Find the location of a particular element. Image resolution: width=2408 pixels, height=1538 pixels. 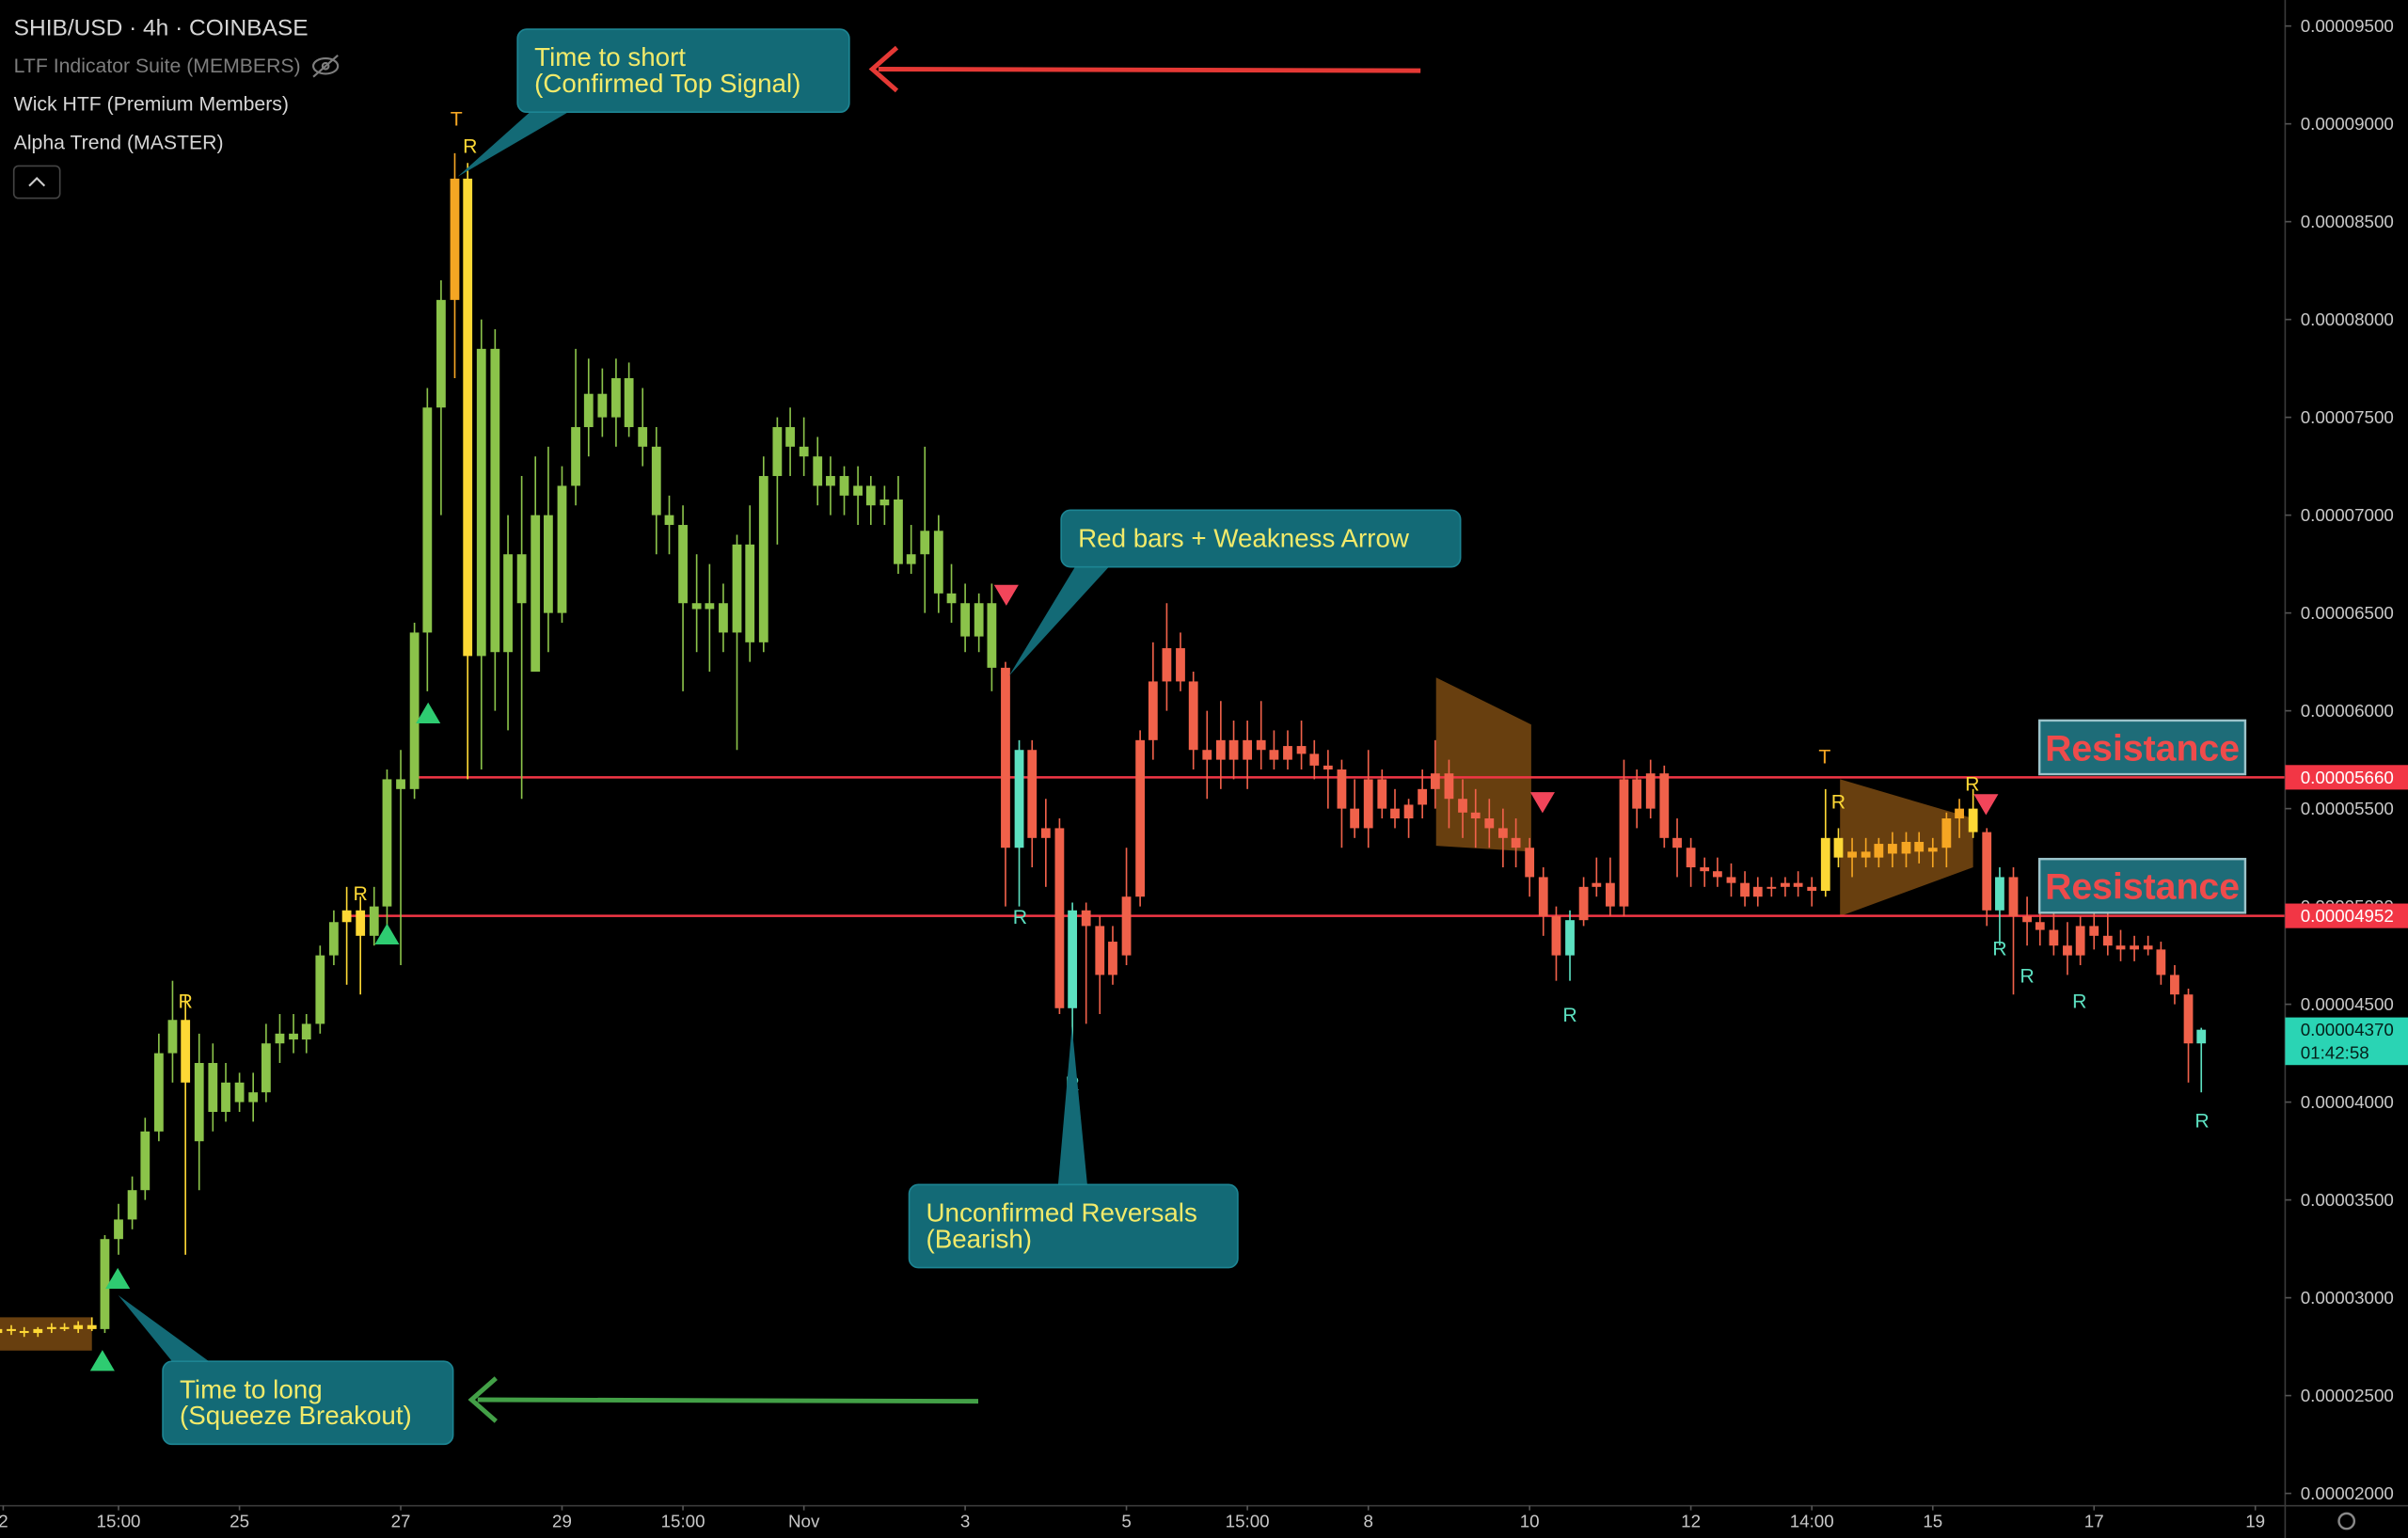

y-tick-label: 0.00007000 is located at coordinates (2347, 515).